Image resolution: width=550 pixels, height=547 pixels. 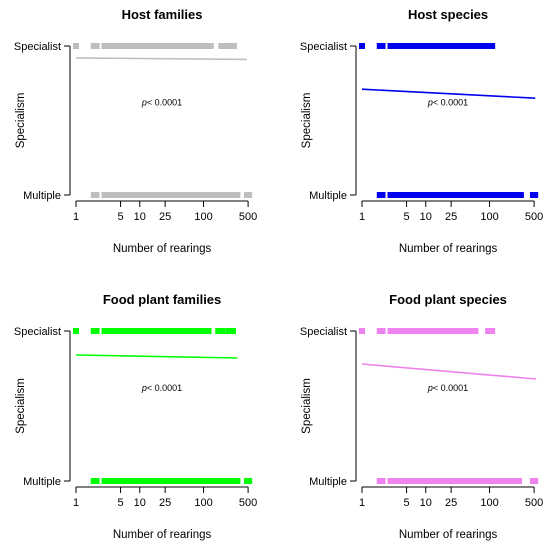 I want to click on panel-title: Host species, so click(x=448, y=14).